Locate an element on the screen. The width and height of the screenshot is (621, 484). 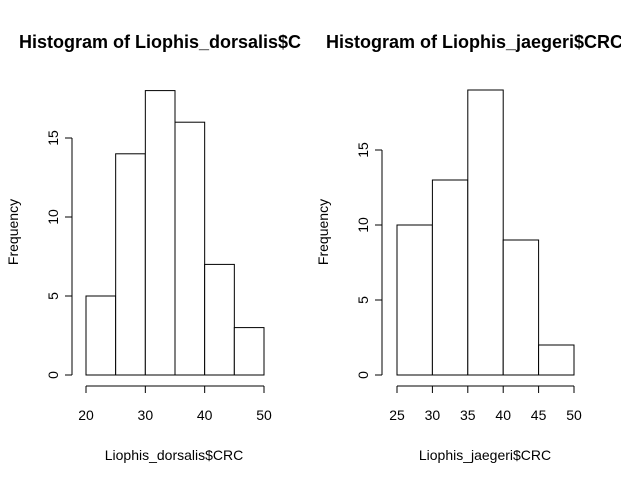
jaegeri-y-tick-label: 5 is located at coordinates (363, 300).